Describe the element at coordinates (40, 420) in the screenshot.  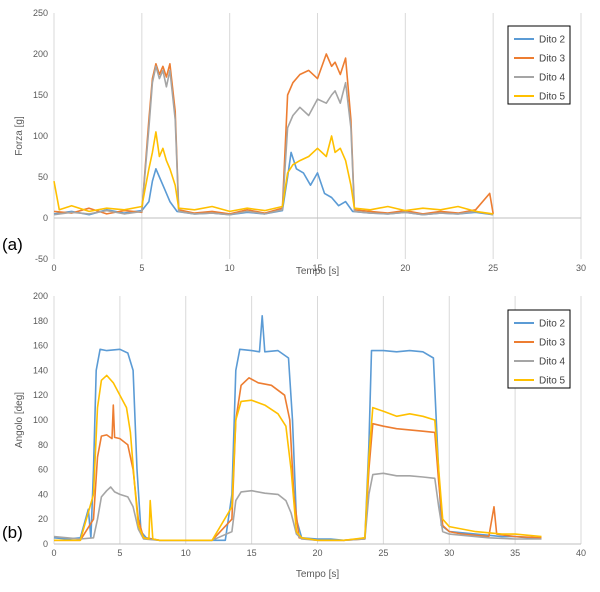
I see `y-tick-label-5: 100` at that location.